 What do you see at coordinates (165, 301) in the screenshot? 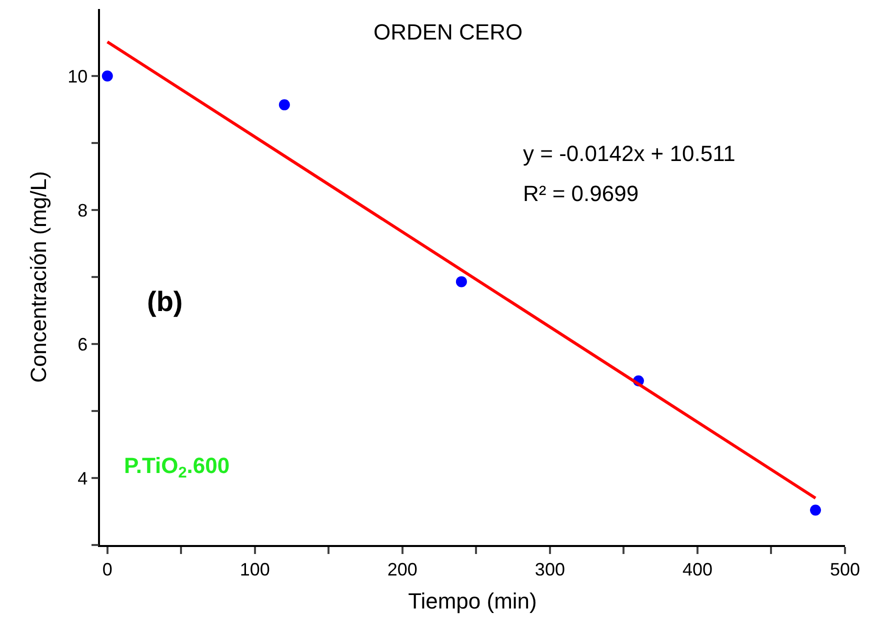
I see `annotation: (b)` at bounding box center [165, 301].